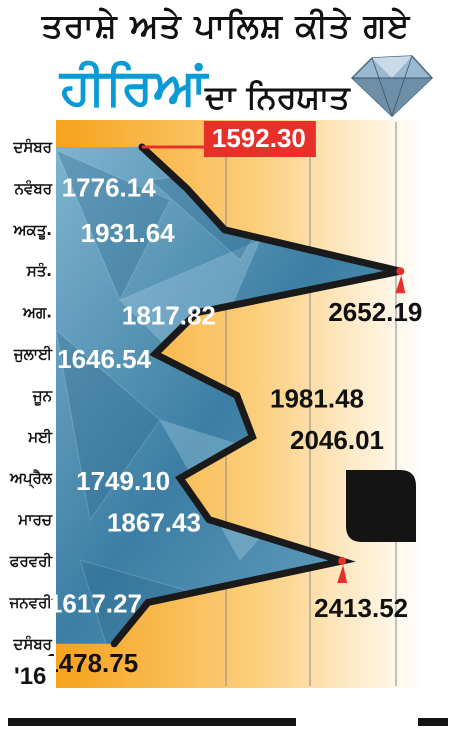  I want to click on value-label: 1646.54, so click(104, 359).